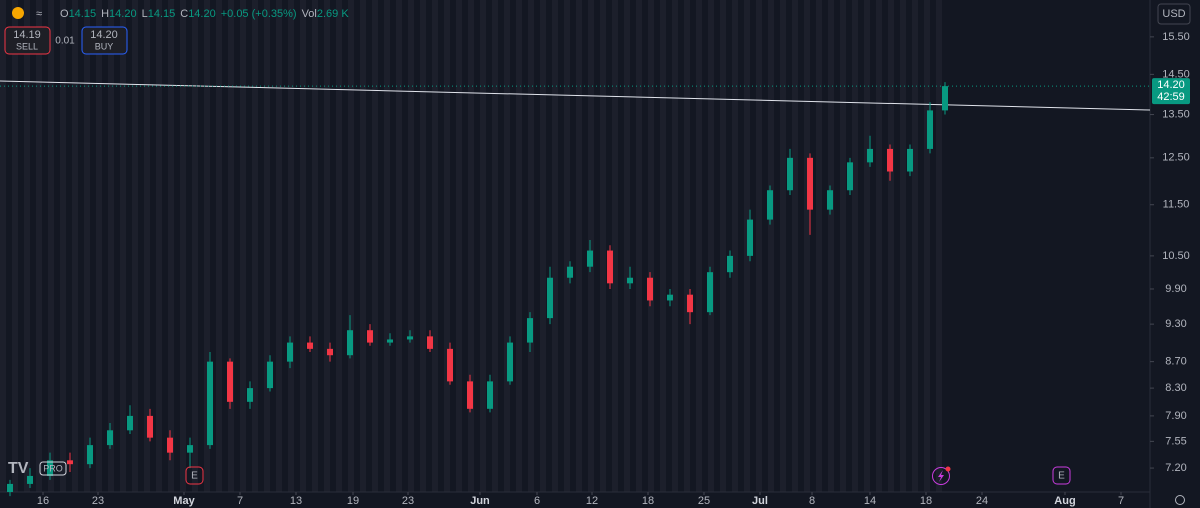 The height and width of the screenshot is (508, 1200). What do you see at coordinates (948, 469) in the screenshot?
I see `marker-dot` at bounding box center [948, 469].